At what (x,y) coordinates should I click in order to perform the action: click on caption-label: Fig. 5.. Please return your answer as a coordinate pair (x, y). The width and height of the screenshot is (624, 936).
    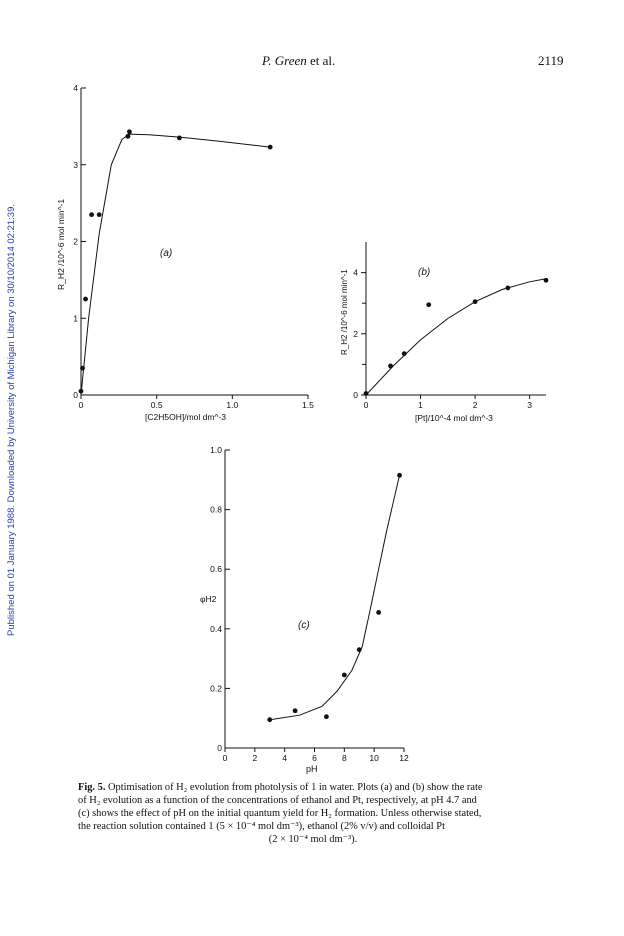
    Looking at the image, I should click on (92, 787).